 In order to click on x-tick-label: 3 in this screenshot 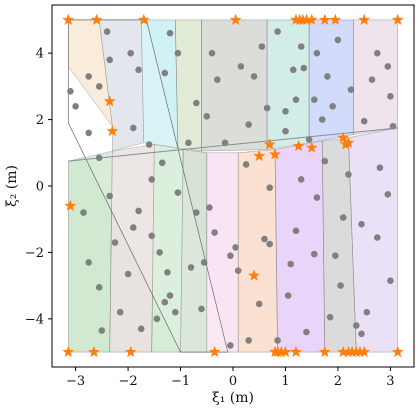, I will do `click(390, 381)`.